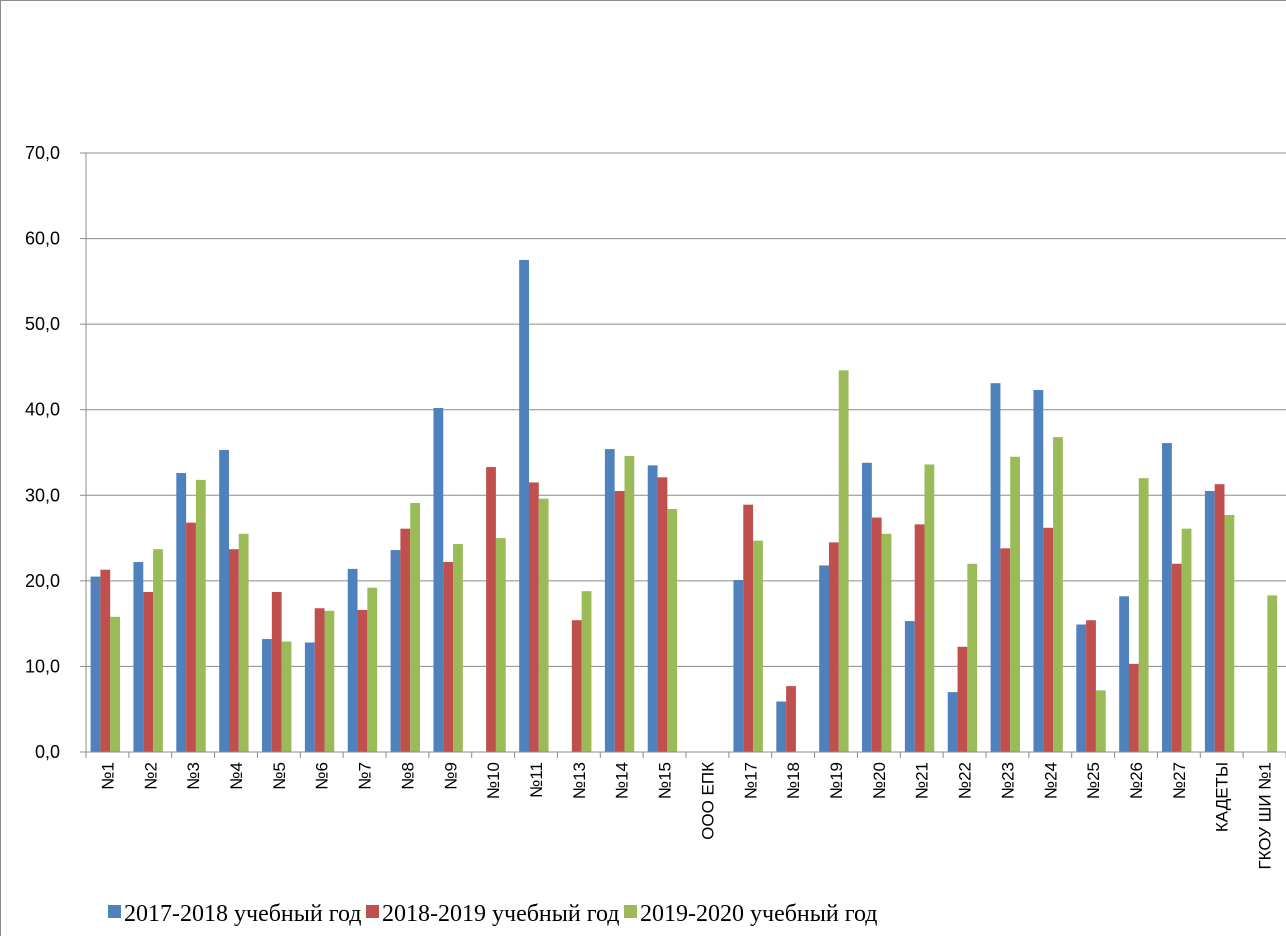 The image size is (1286, 936). I want to click on legend-label-1: 2017-2018 учебный год, so click(243, 914).